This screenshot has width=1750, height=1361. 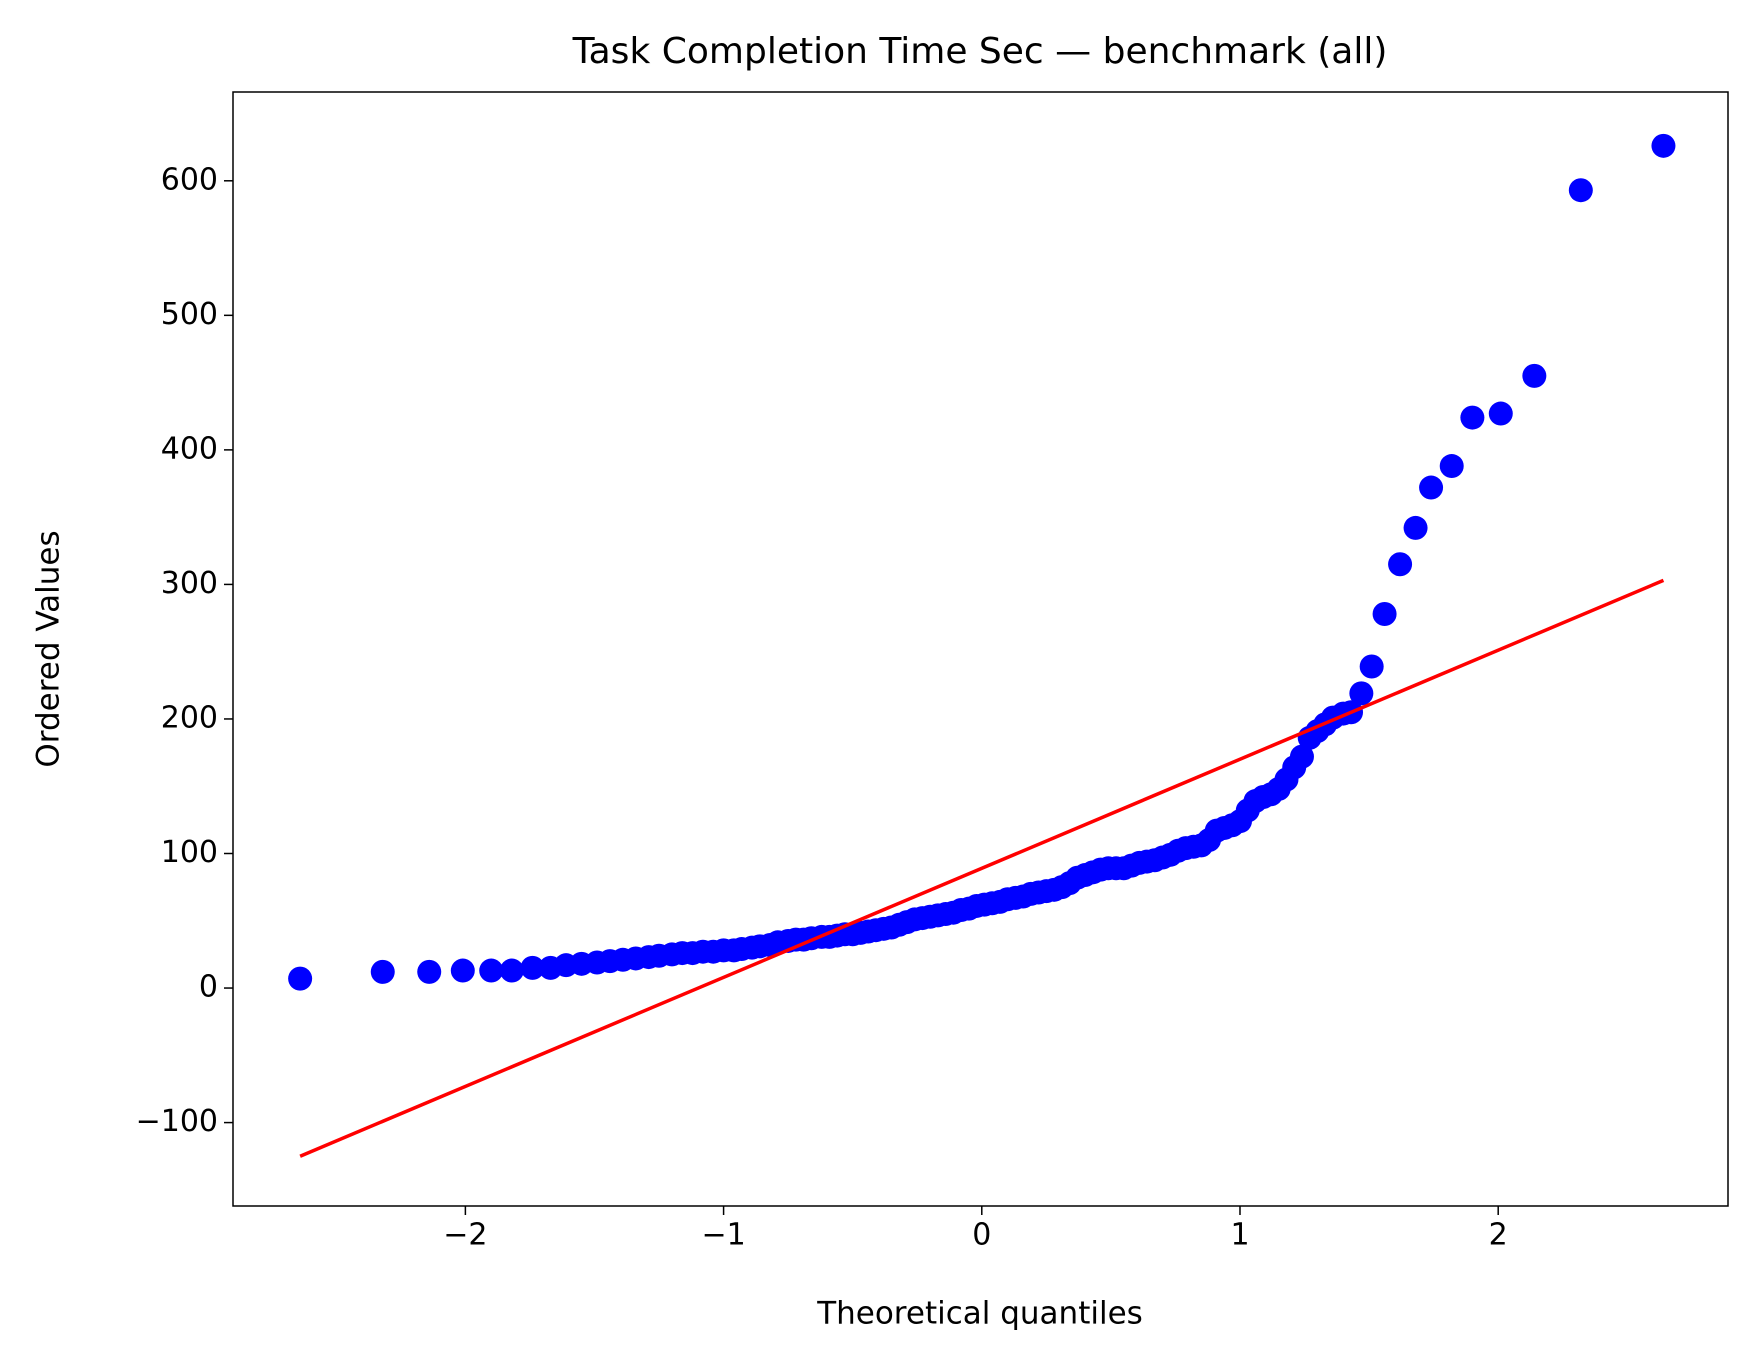 I want to click on y-tick-label: 600, so click(x=189, y=179).